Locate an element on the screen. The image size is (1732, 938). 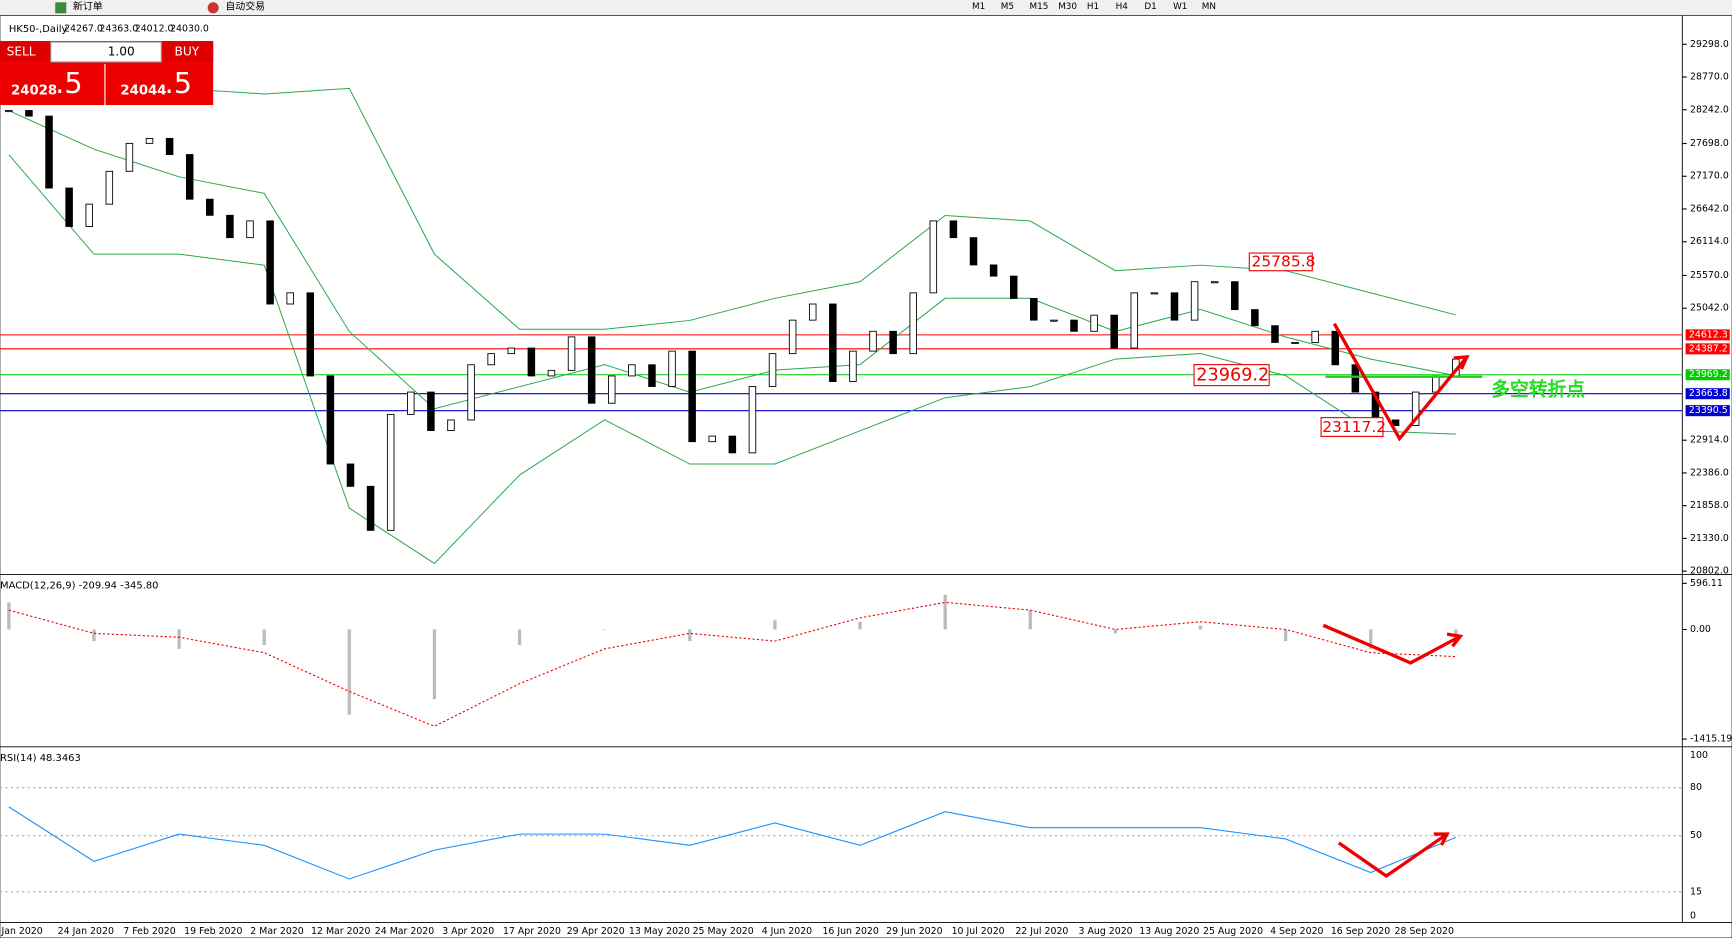
auto-trading-button: 自动交易 is located at coordinates (245, 6).